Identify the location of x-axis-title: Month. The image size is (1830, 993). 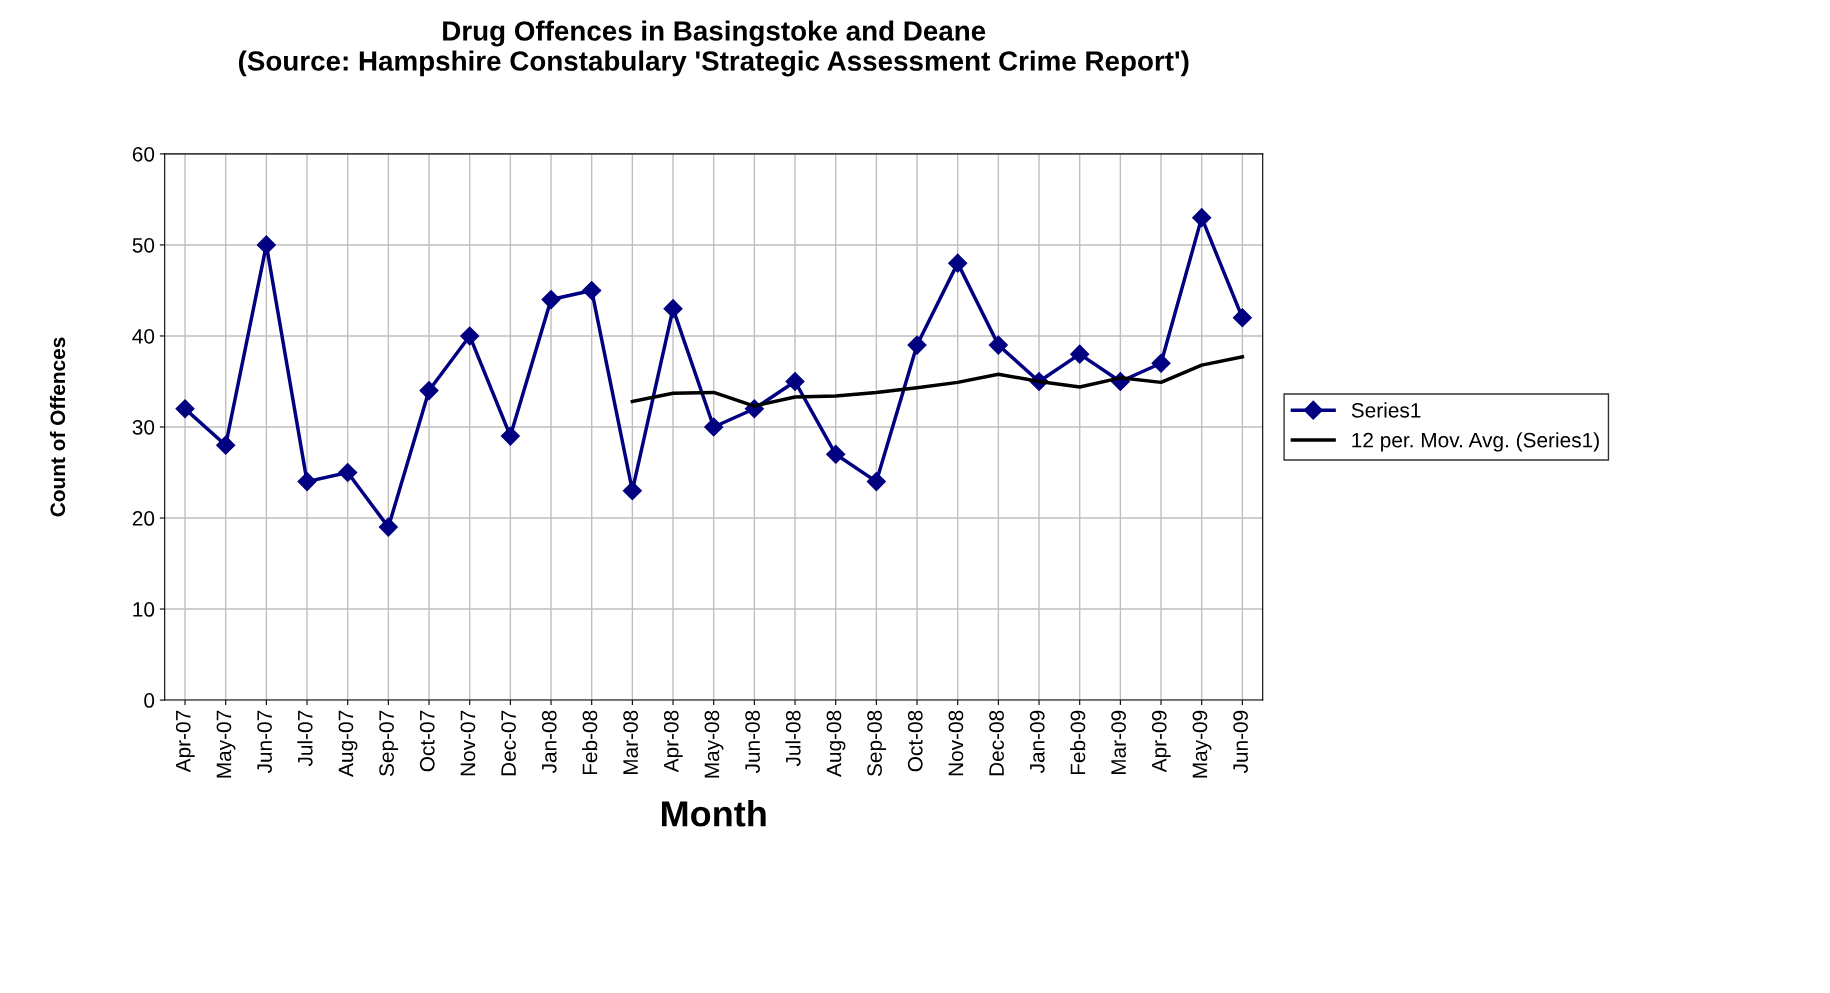
(713, 813).